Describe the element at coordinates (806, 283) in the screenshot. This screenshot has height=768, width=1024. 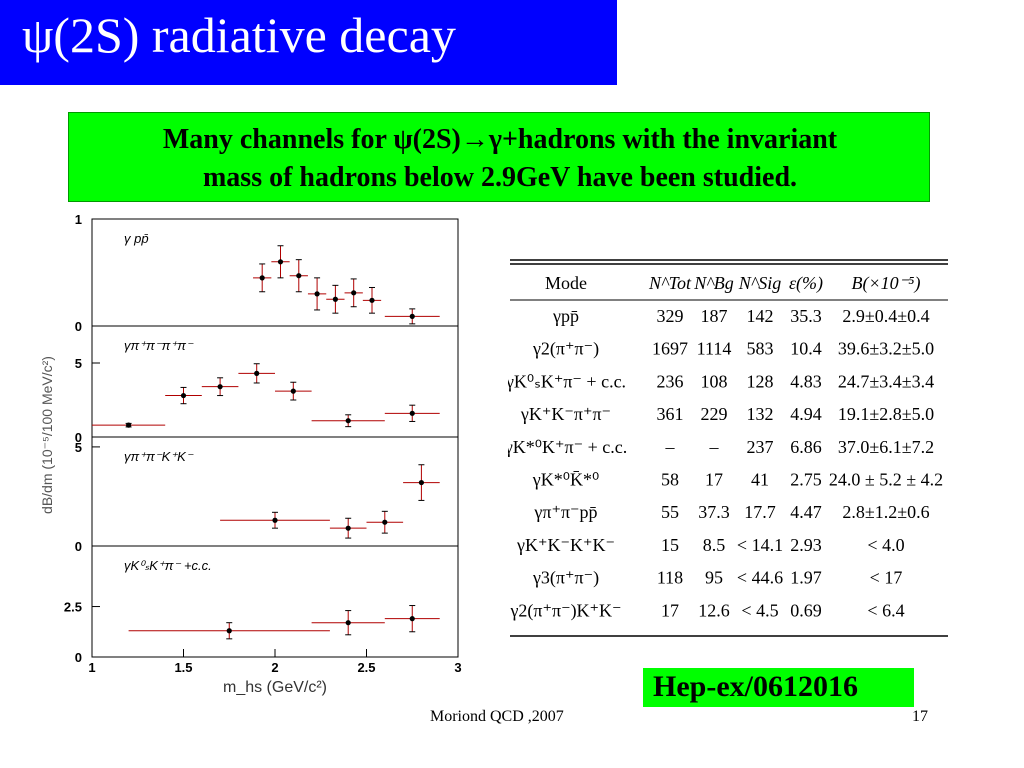
I see `table-header-cell: ε(%)` at that location.